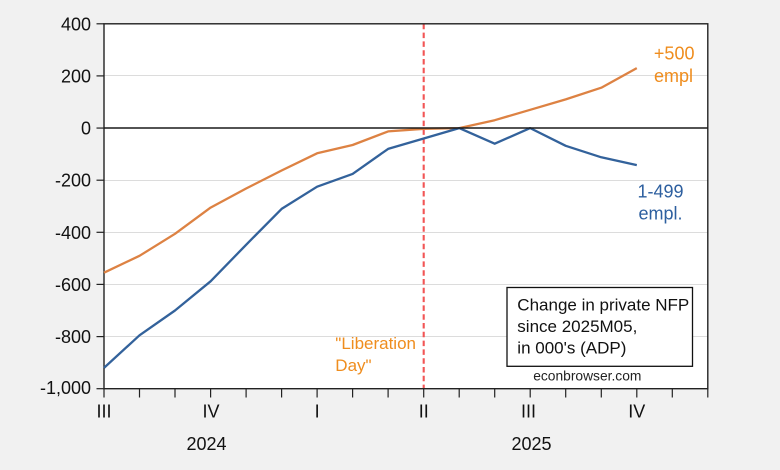 The width and height of the screenshot is (780, 470). I want to click on svg-text: 1-499, so click(660, 192).